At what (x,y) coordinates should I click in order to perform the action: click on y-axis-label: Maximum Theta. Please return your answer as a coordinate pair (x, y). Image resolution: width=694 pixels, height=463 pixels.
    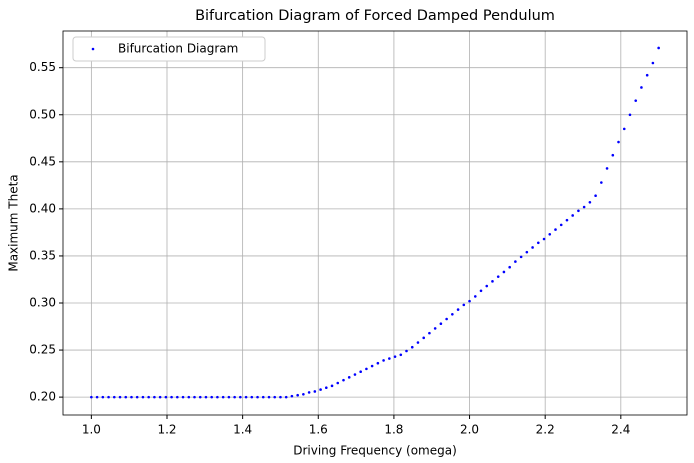
    Looking at the image, I should click on (14, 222).